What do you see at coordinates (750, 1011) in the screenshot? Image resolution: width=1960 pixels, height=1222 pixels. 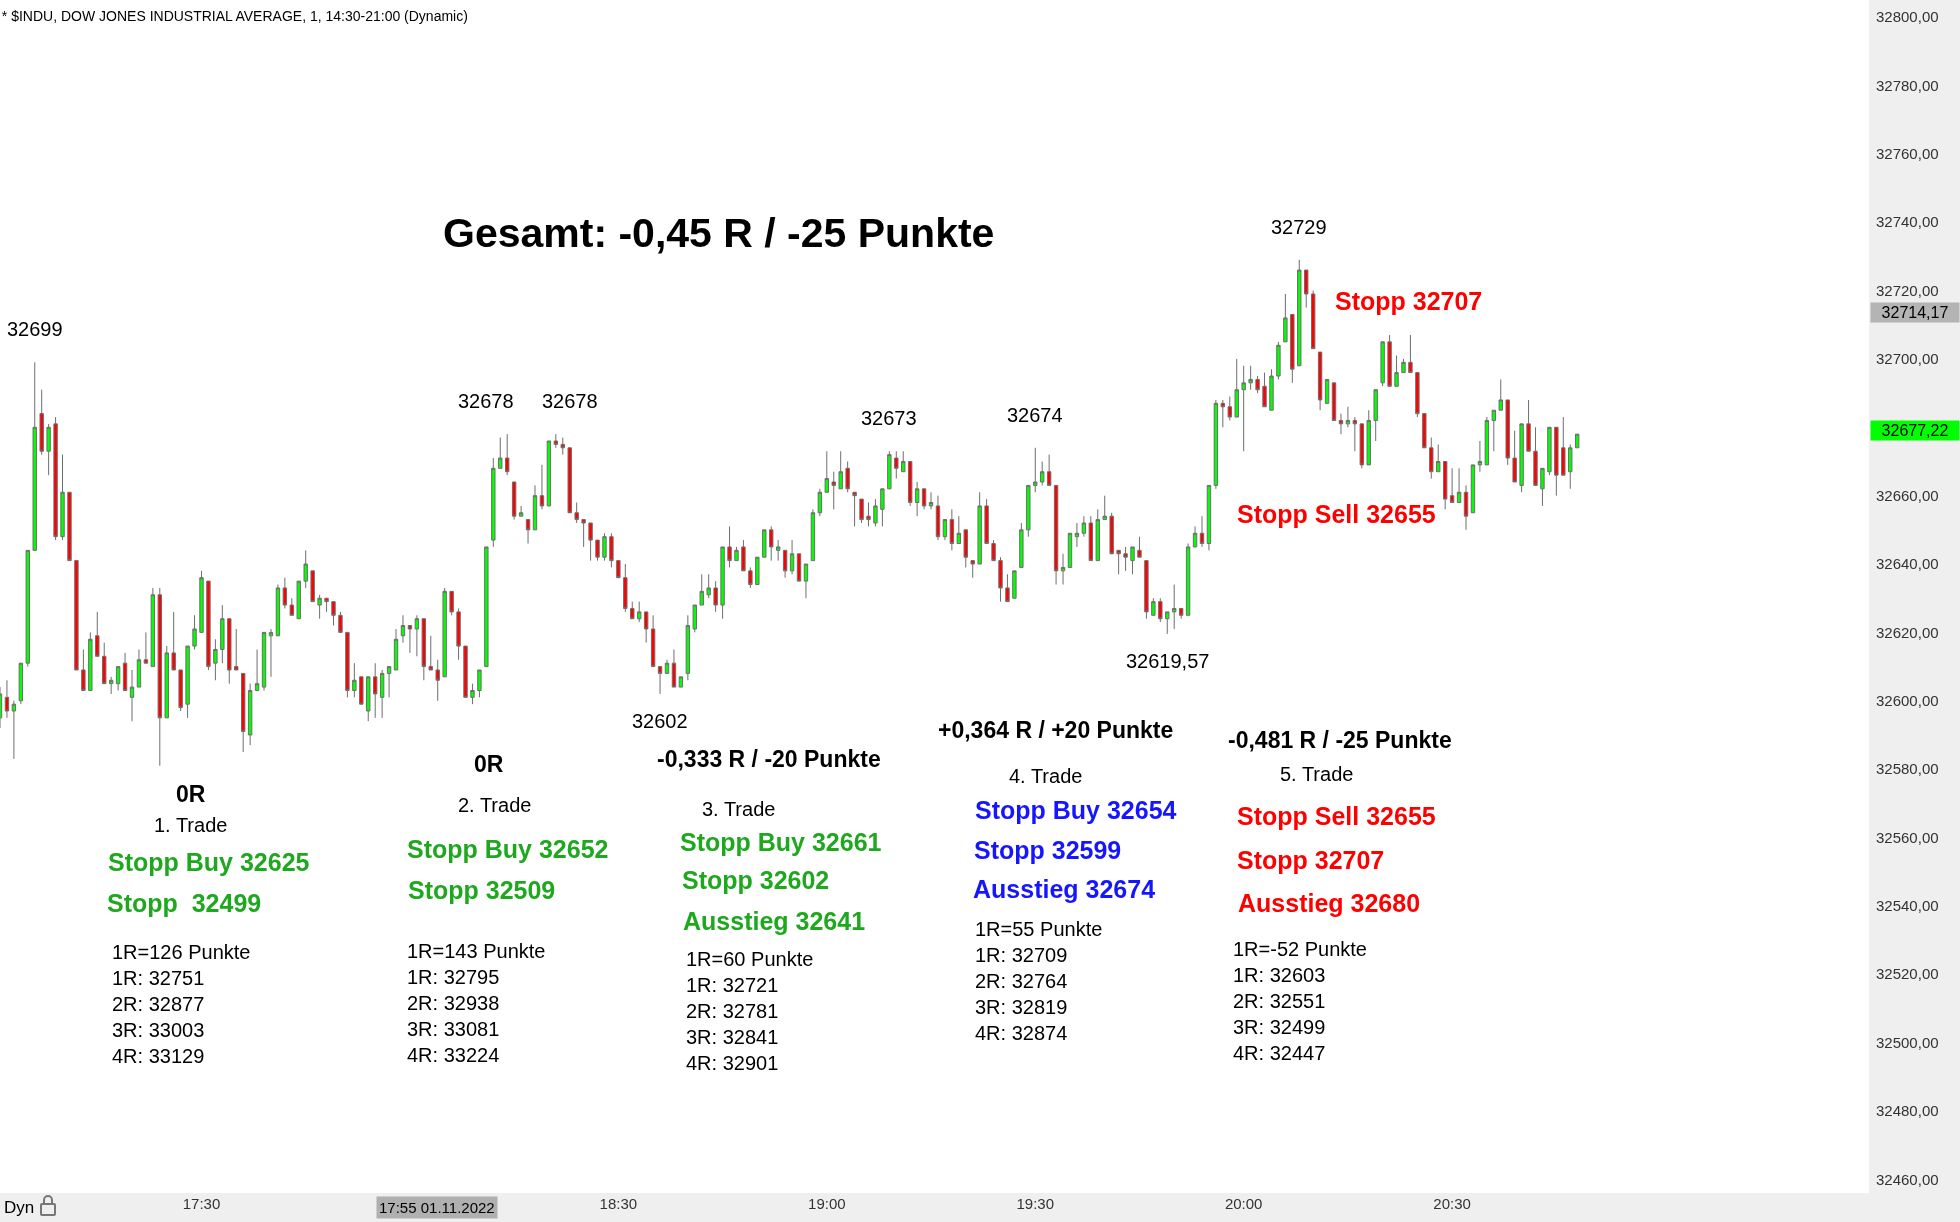 I see `annotation: 1R=60 Punkte 1R: 32721 2R: 32781 3R: 32841 4R: 32901` at bounding box center [750, 1011].